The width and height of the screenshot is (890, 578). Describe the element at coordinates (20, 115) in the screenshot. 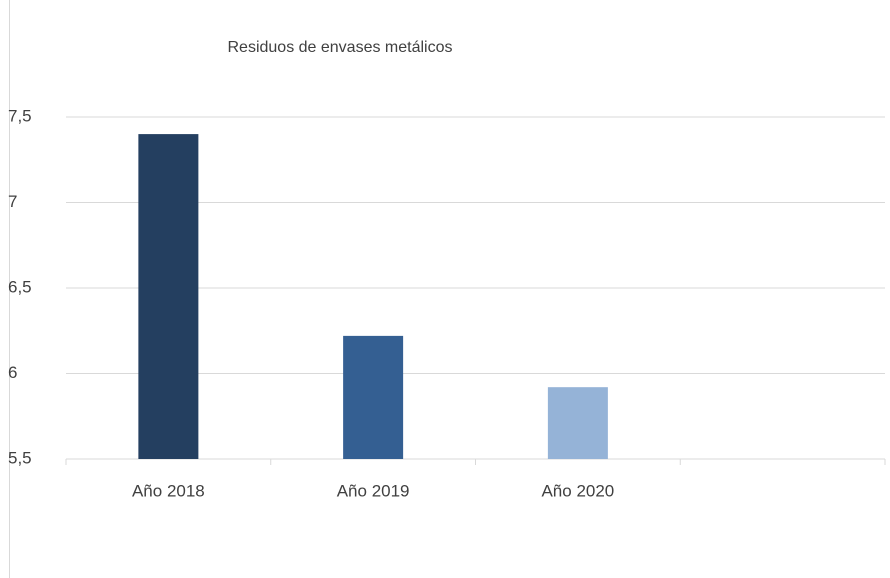

I see `y-tick-label: 7,5` at that location.